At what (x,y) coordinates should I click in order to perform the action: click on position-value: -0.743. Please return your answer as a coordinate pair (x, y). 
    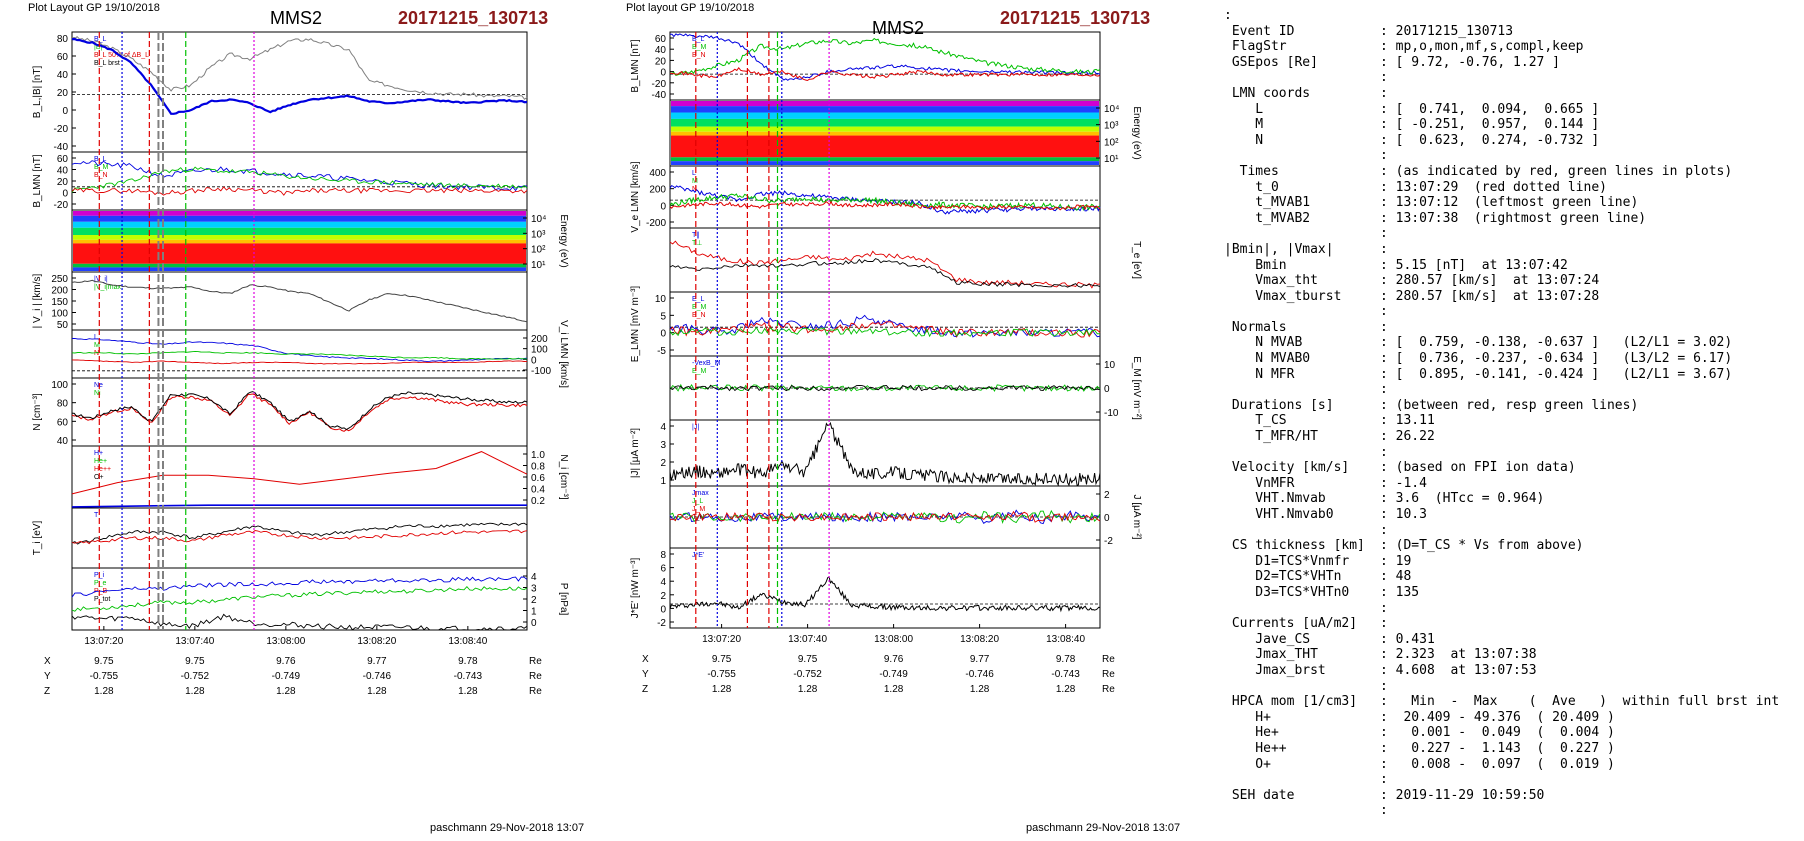
    Looking at the image, I should click on (1065, 674).